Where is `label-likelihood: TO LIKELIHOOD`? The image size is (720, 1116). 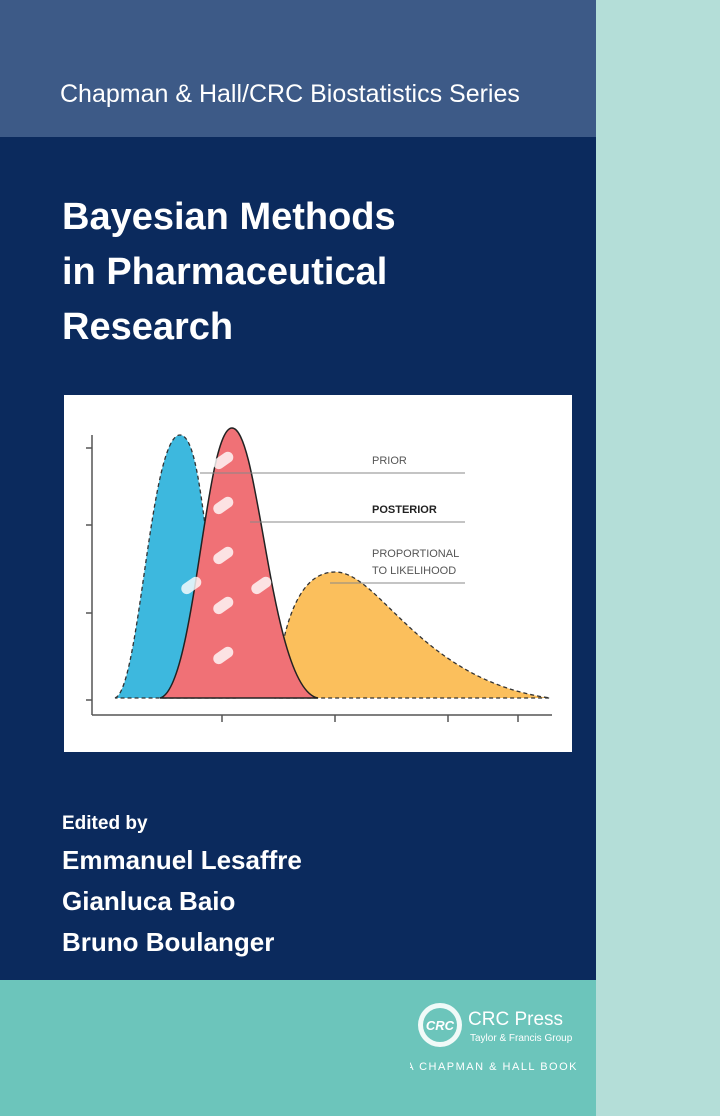 label-likelihood: TO LIKELIHOOD is located at coordinates (414, 571).